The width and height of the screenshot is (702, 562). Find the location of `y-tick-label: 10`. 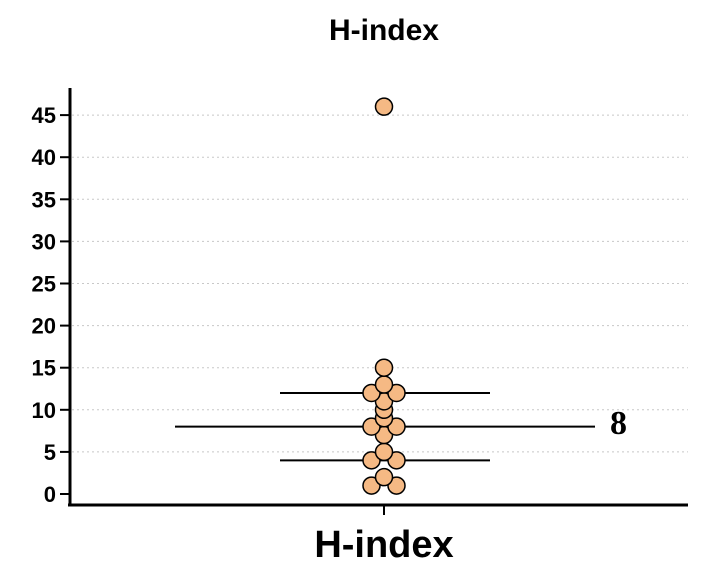

y-tick-label: 10 is located at coordinates (44, 410).